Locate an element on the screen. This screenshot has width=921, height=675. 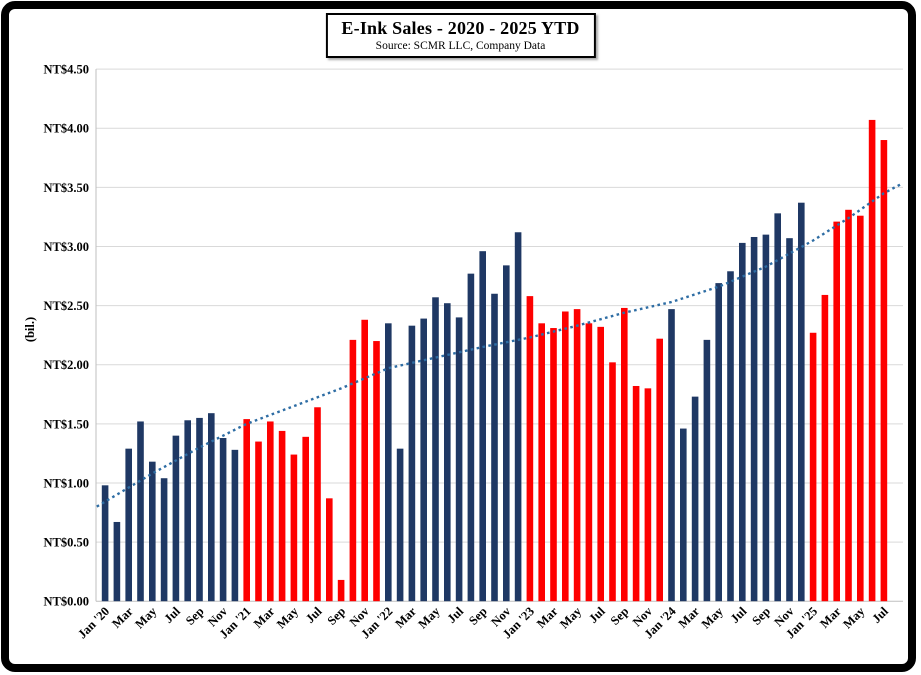
bar-2021-m7 is located at coordinates (317, 504).